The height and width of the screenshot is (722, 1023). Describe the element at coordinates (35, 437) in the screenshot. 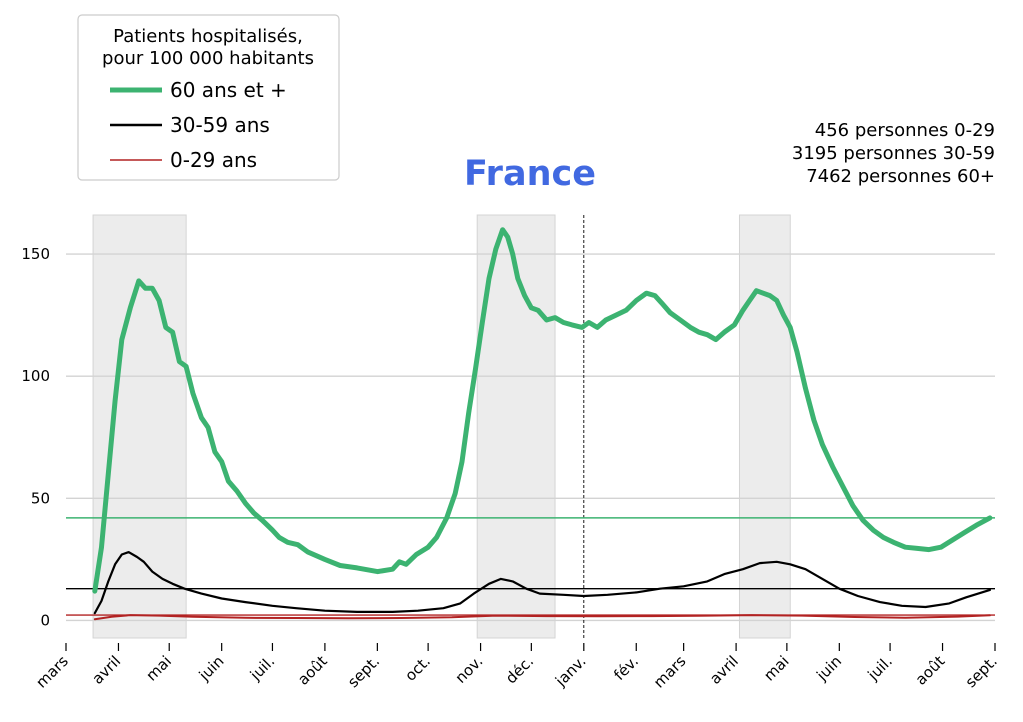

I see `y-axis: 0 50 100 150` at that location.